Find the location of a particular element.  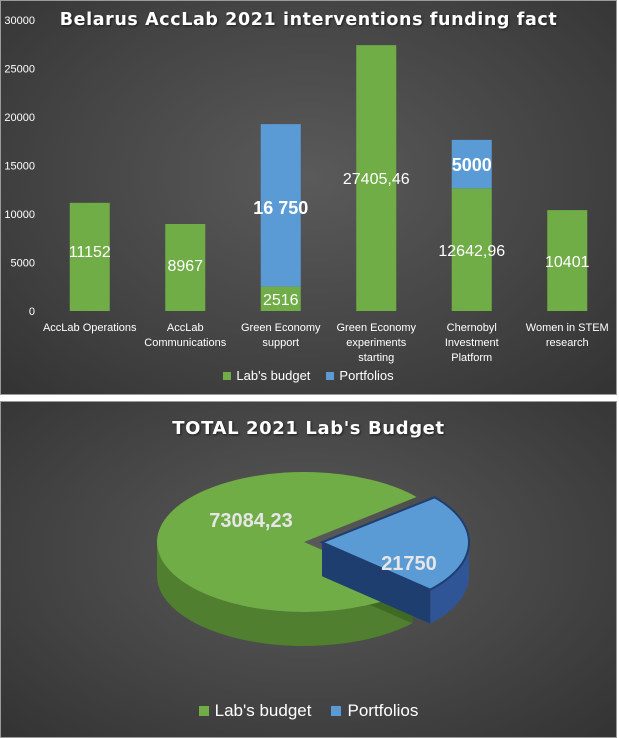

x-tick-label: Chernobyl is located at coordinates (472, 328).